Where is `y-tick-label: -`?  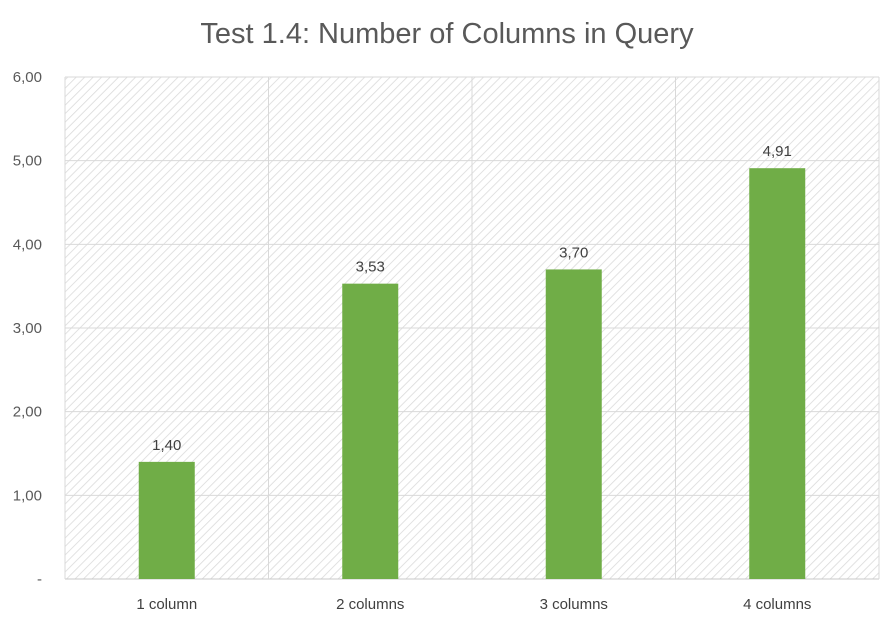 y-tick-label: - is located at coordinates (39, 579).